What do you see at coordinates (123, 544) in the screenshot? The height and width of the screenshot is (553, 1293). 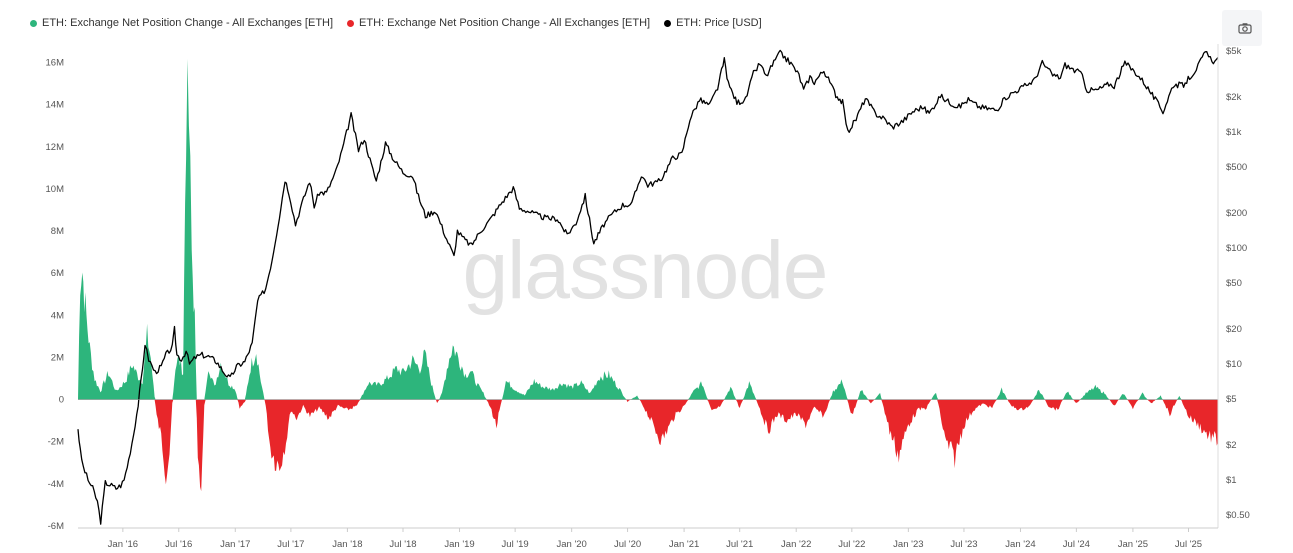 I see `x-tick-label: Jan '16` at bounding box center [123, 544].